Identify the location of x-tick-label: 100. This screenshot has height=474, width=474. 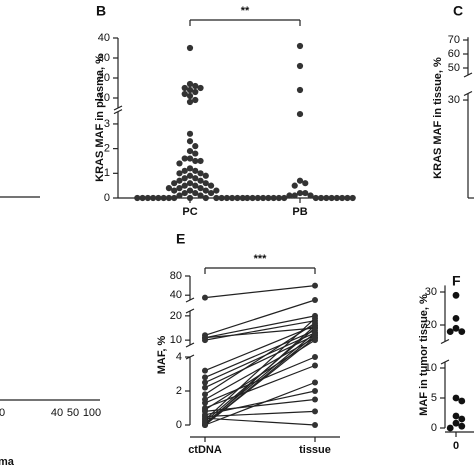
(92, 413).